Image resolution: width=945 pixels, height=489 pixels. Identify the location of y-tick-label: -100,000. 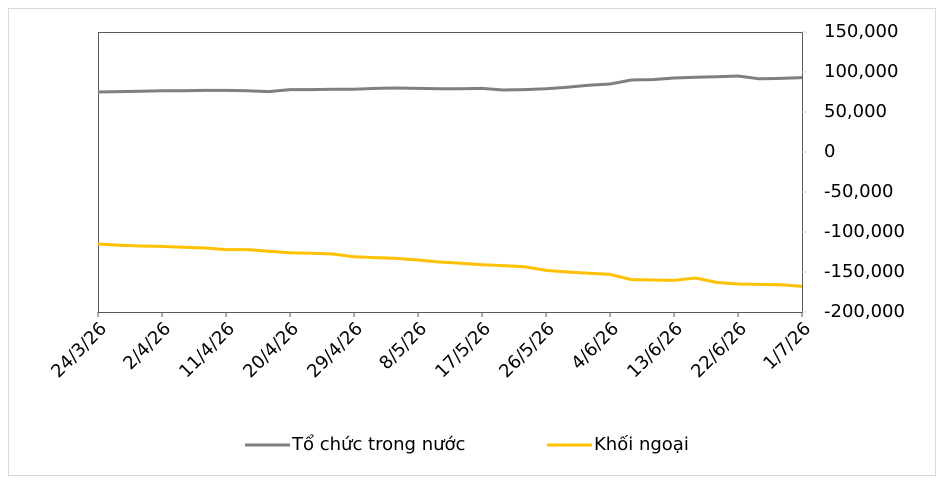
(864, 231).